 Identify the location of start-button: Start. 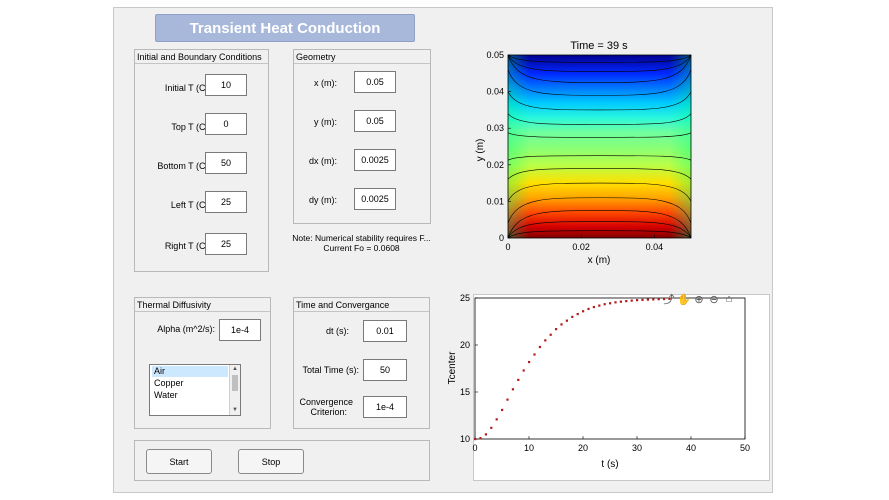
(179, 461).